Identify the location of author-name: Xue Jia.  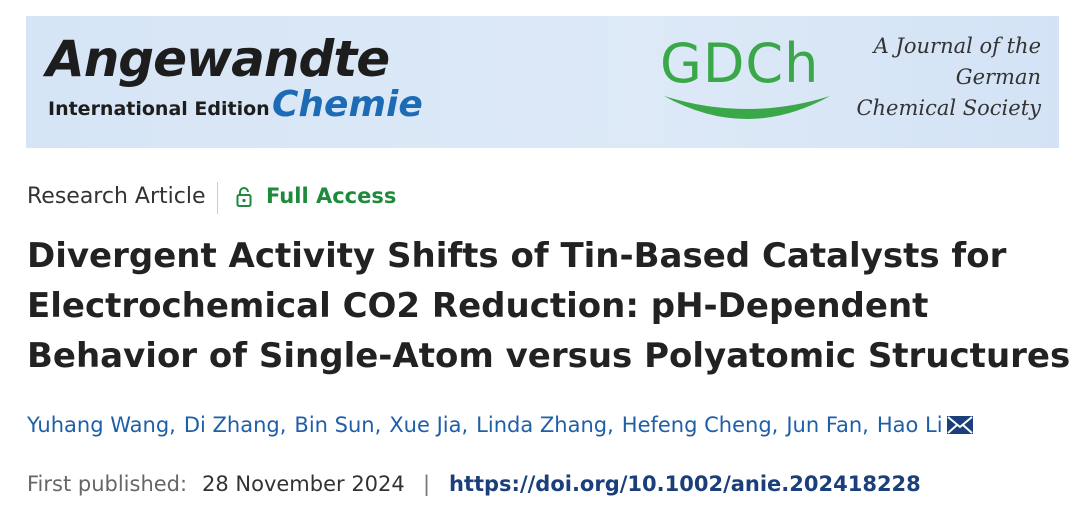
(425, 425).